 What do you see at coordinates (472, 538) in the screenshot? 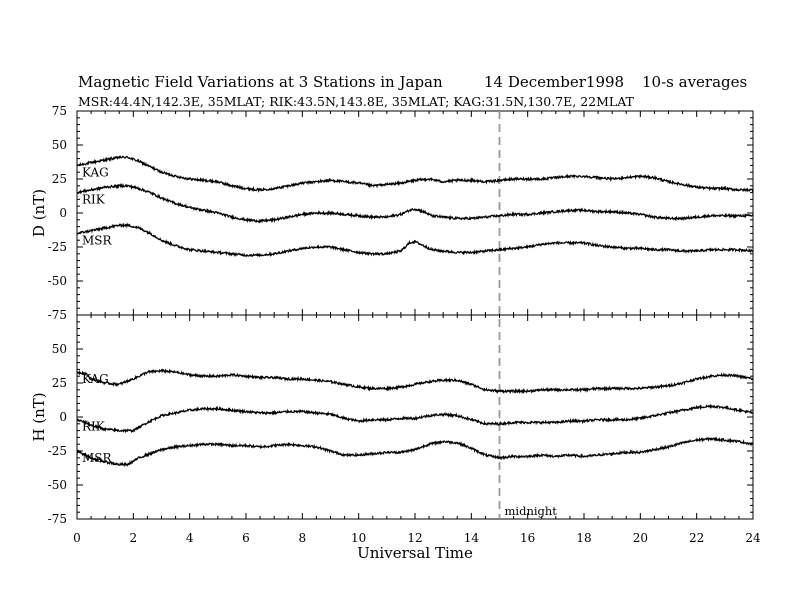
I see `x-tick-label: 14` at bounding box center [472, 538].